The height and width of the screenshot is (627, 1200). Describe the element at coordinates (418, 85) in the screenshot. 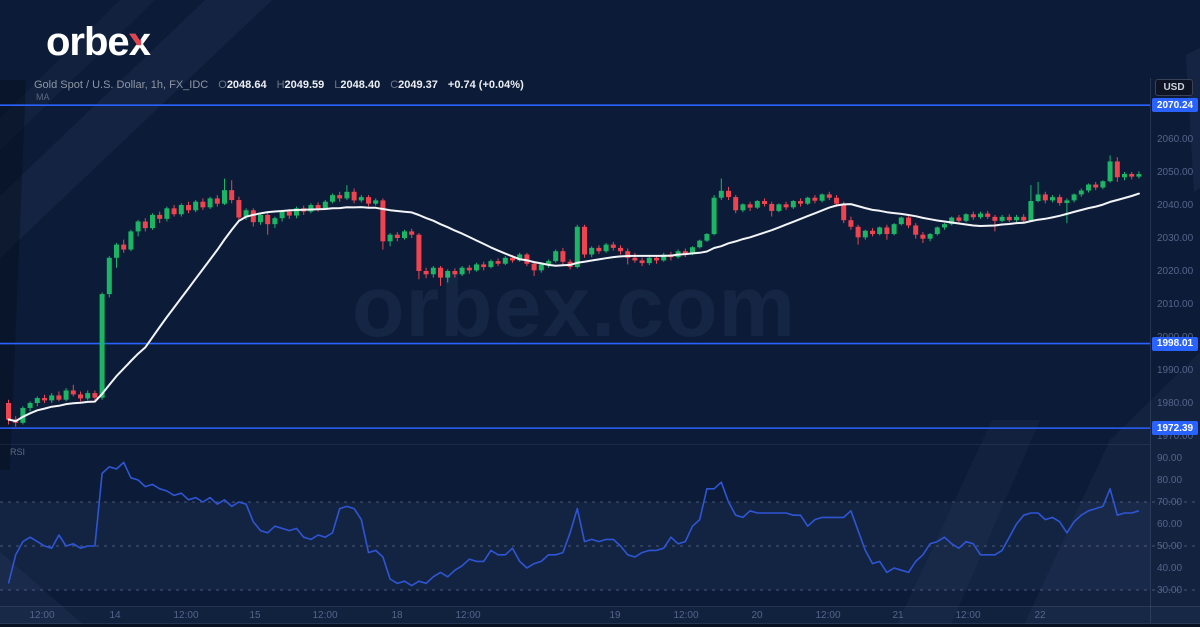

I see `close-value: 2049.37` at that location.